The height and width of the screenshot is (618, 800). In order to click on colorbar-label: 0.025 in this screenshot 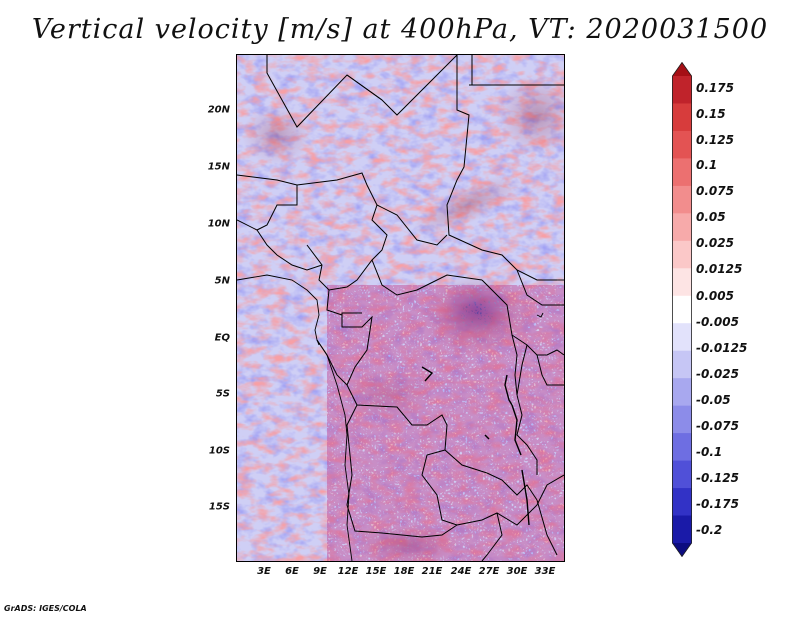, I will do `click(715, 243)`.